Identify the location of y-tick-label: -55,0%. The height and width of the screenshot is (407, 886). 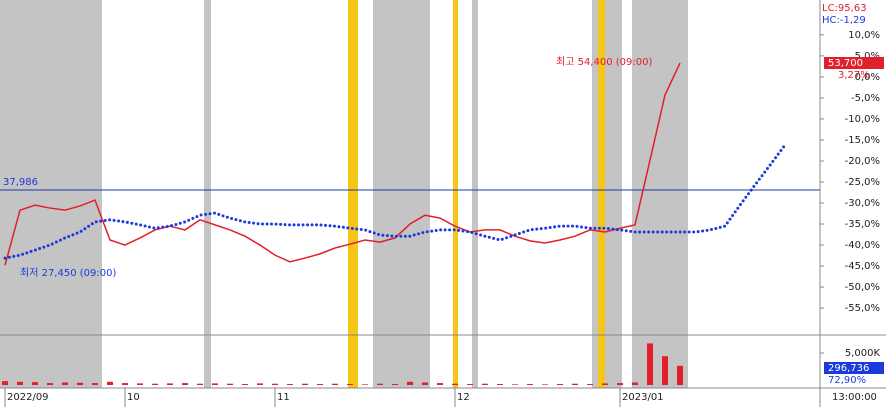
(862, 308).